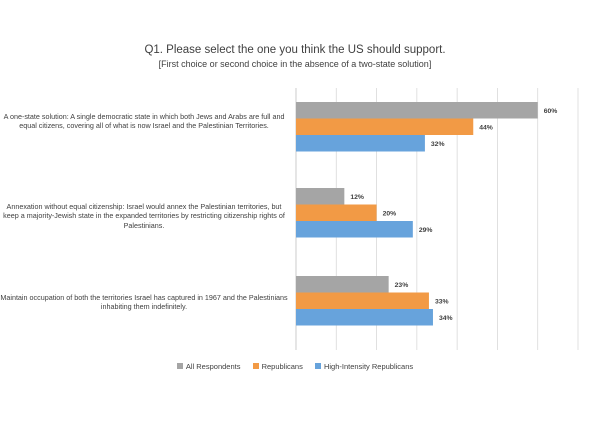  I want to click on data-label-annexation-republicans: 20%, so click(390, 213).